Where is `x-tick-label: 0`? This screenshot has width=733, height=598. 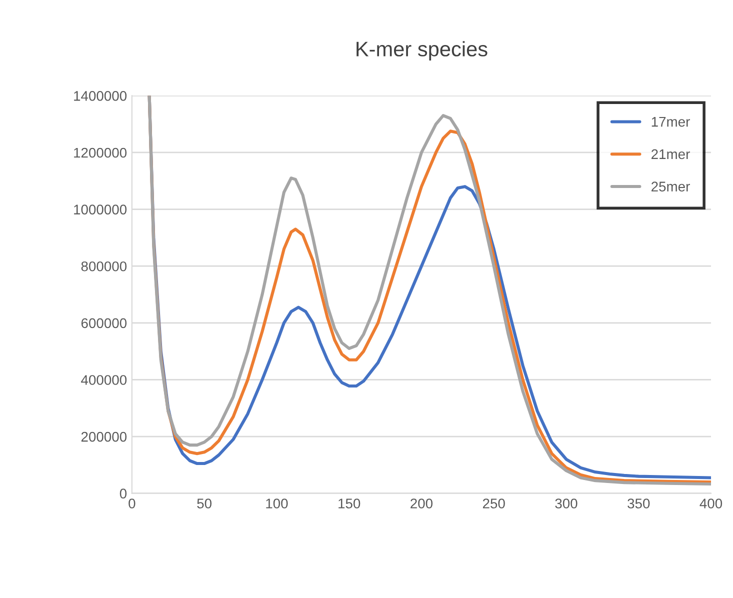
x-tick-label: 0 is located at coordinates (132, 503).